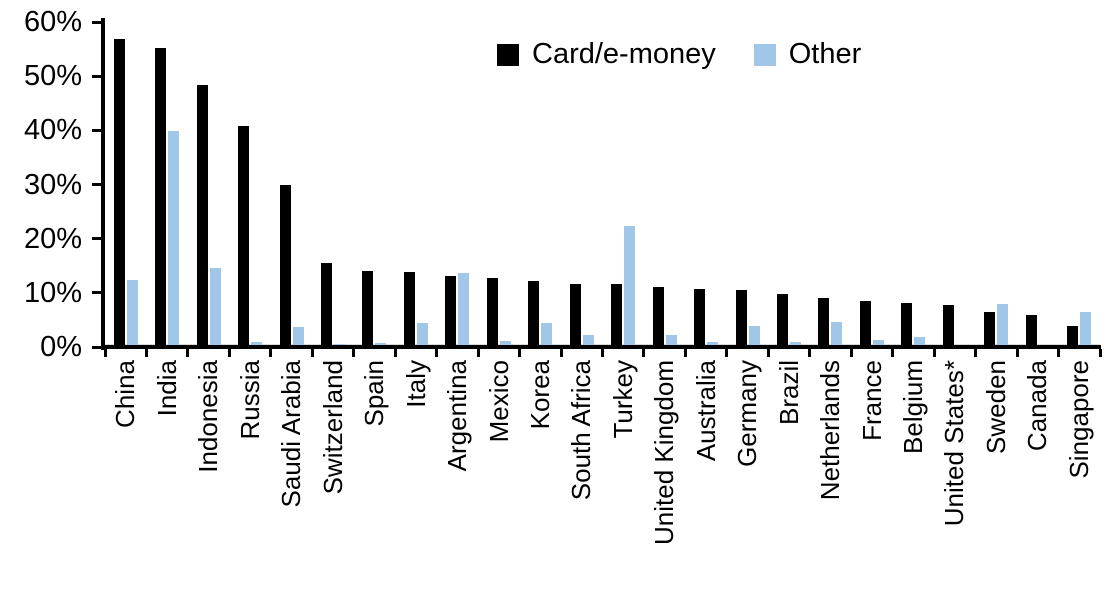 The height and width of the screenshot is (594, 1112). What do you see at coordinates (807, 54) in the screenshot?
I see `legend-item-other: Other` at bounding box center [807, 54].